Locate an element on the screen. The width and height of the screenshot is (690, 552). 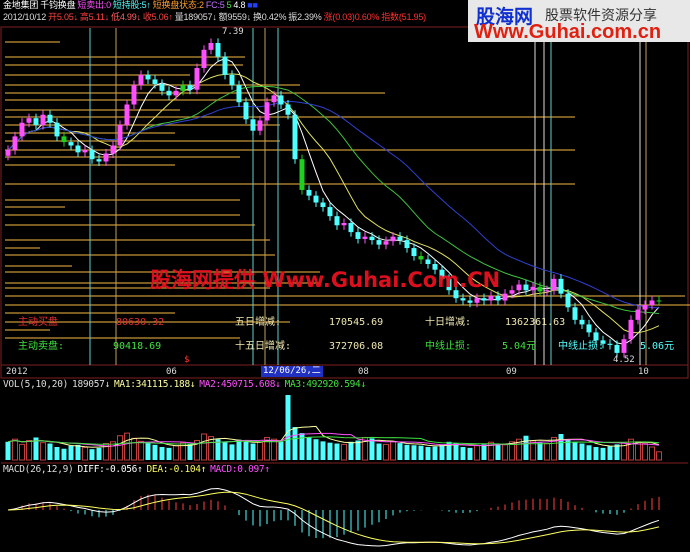
quote-volume: 量189057↓ is located at coordinates (195, 17).